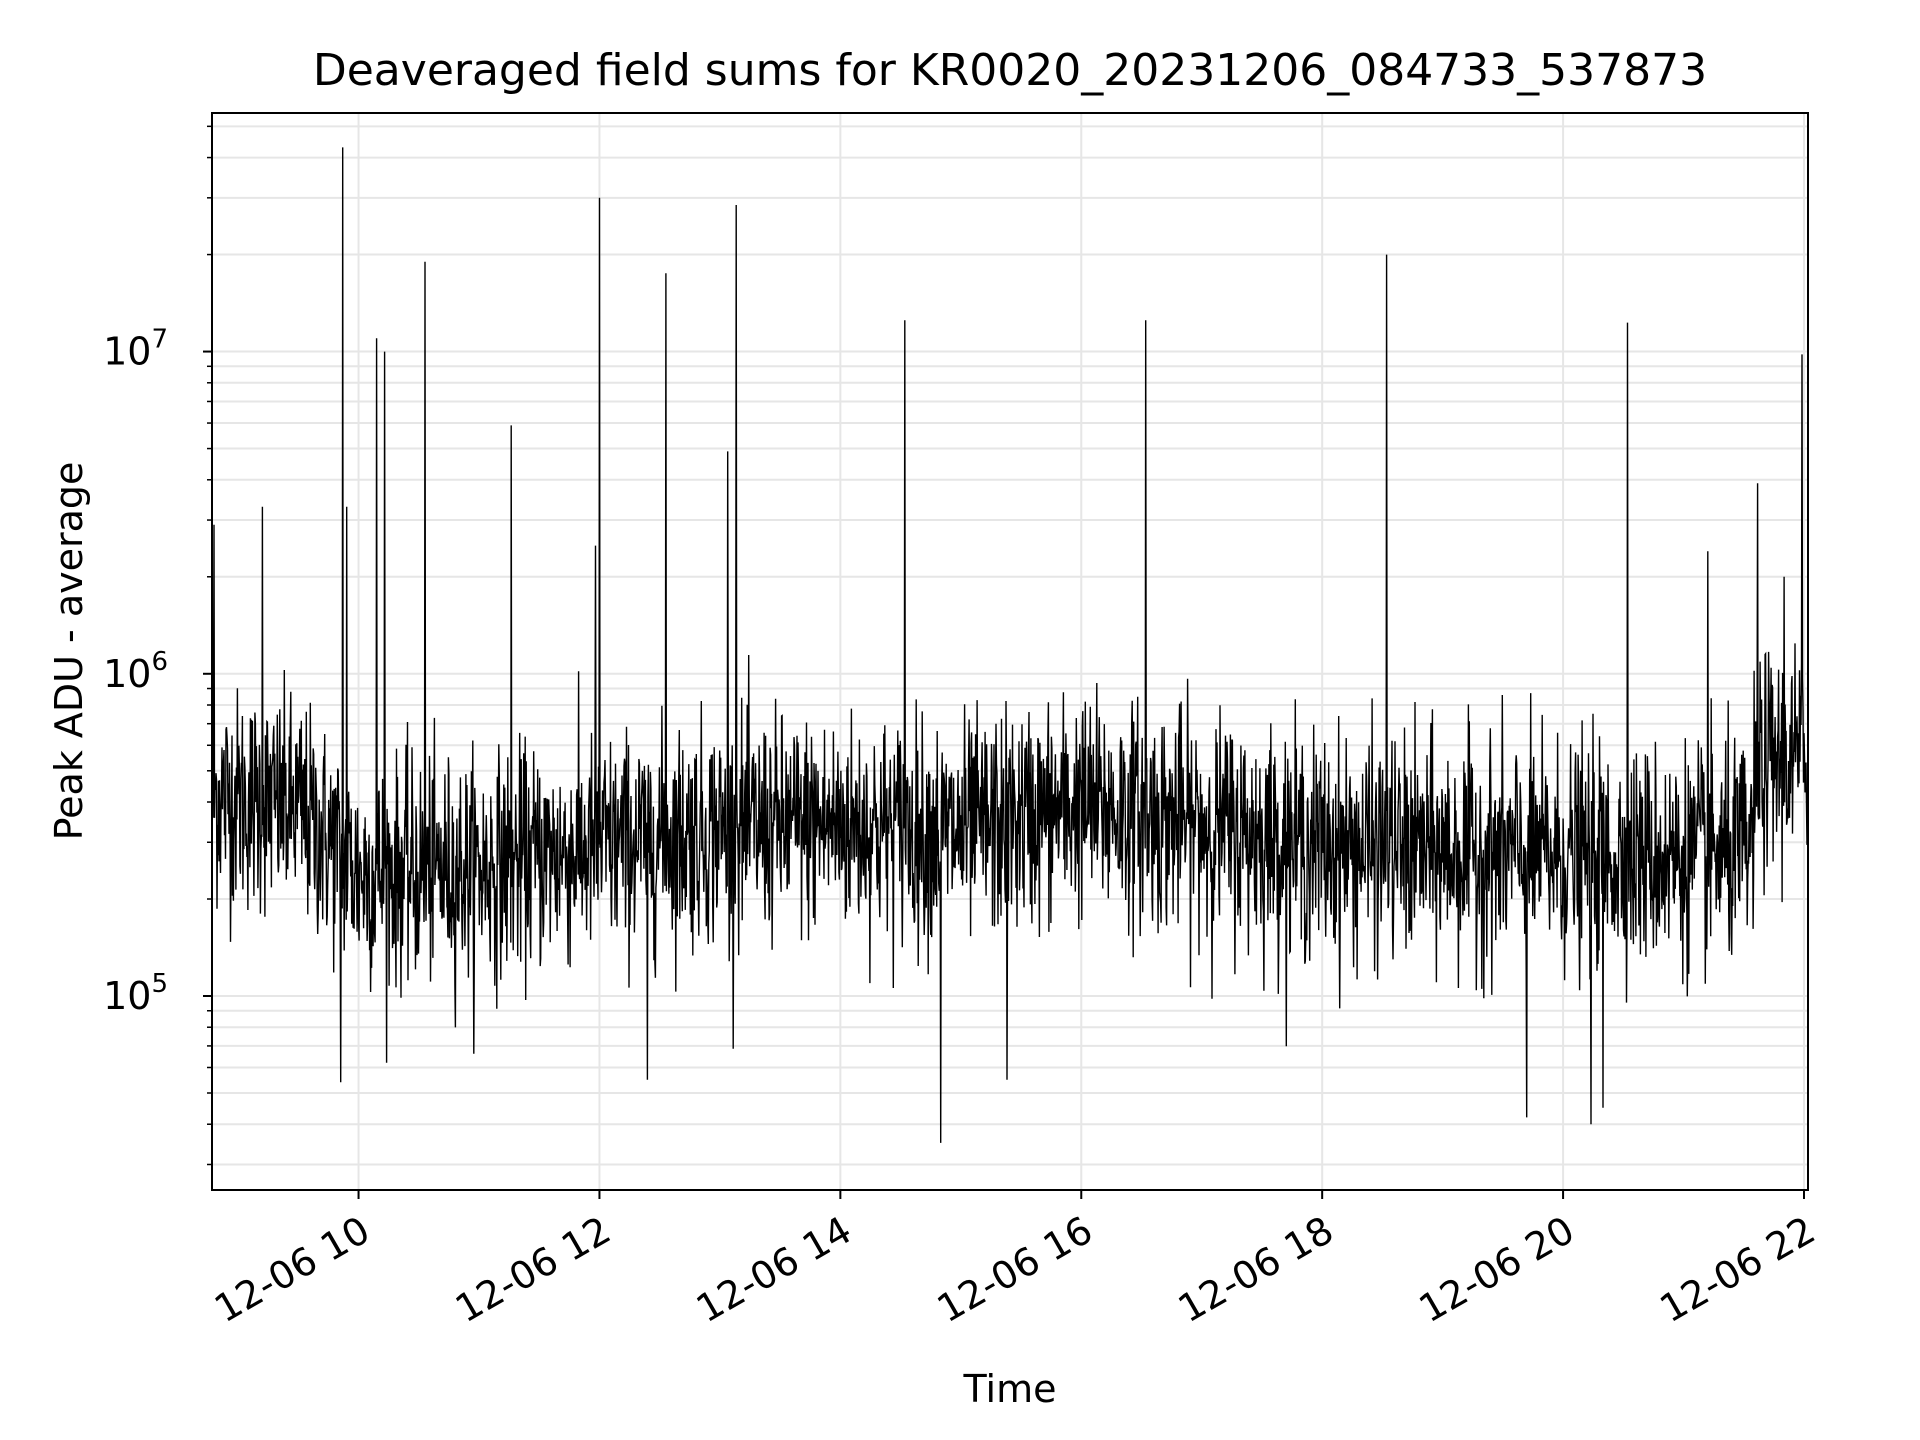 The height and width of the screenshot is (1440, 1920). What do you see at coordinates (1010, 1389) in the screenshot?
I see `x-axis-label: Time` at bounding box center [1010, 1389].